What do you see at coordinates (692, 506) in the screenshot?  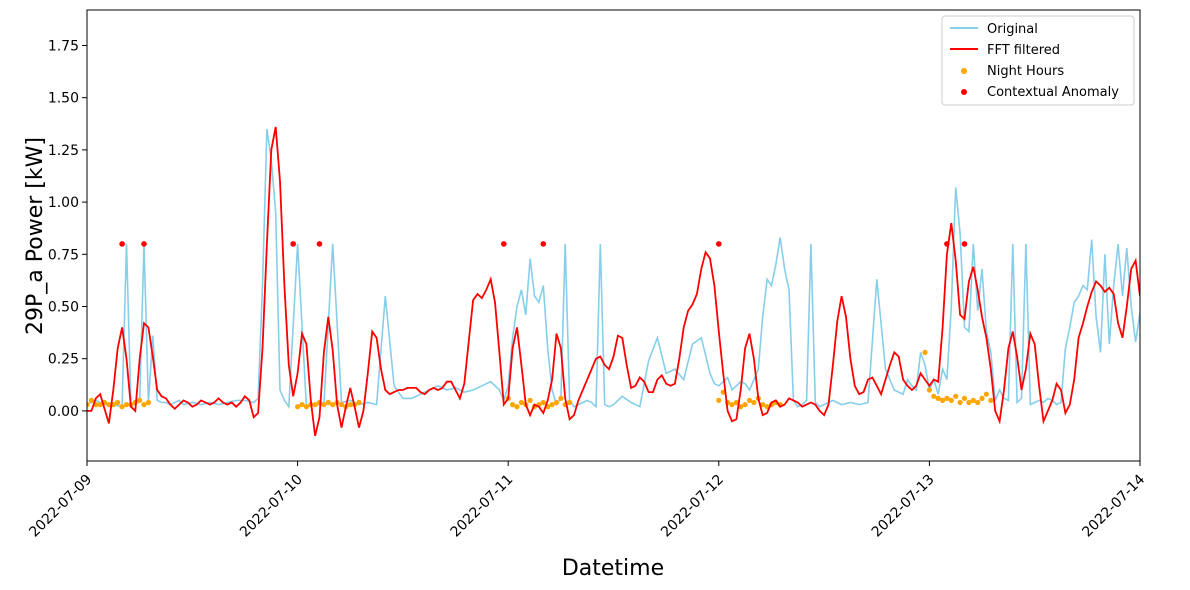 I see `x-tick-label: 2022-07-12` at bounding box center [692, 506].